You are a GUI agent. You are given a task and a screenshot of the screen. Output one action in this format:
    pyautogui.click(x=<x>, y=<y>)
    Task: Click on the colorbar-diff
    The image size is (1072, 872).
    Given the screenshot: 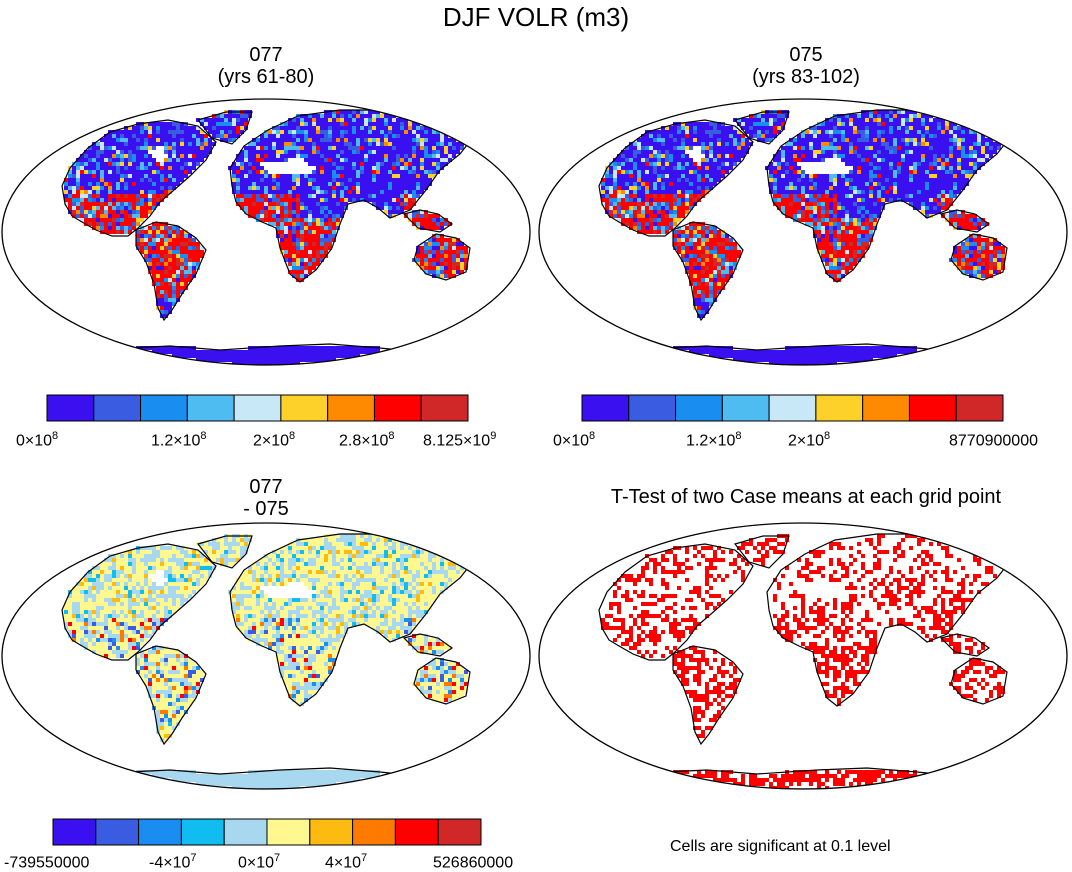 What is the action you would take?
    pyautogui.click(x=267, y=832)
    